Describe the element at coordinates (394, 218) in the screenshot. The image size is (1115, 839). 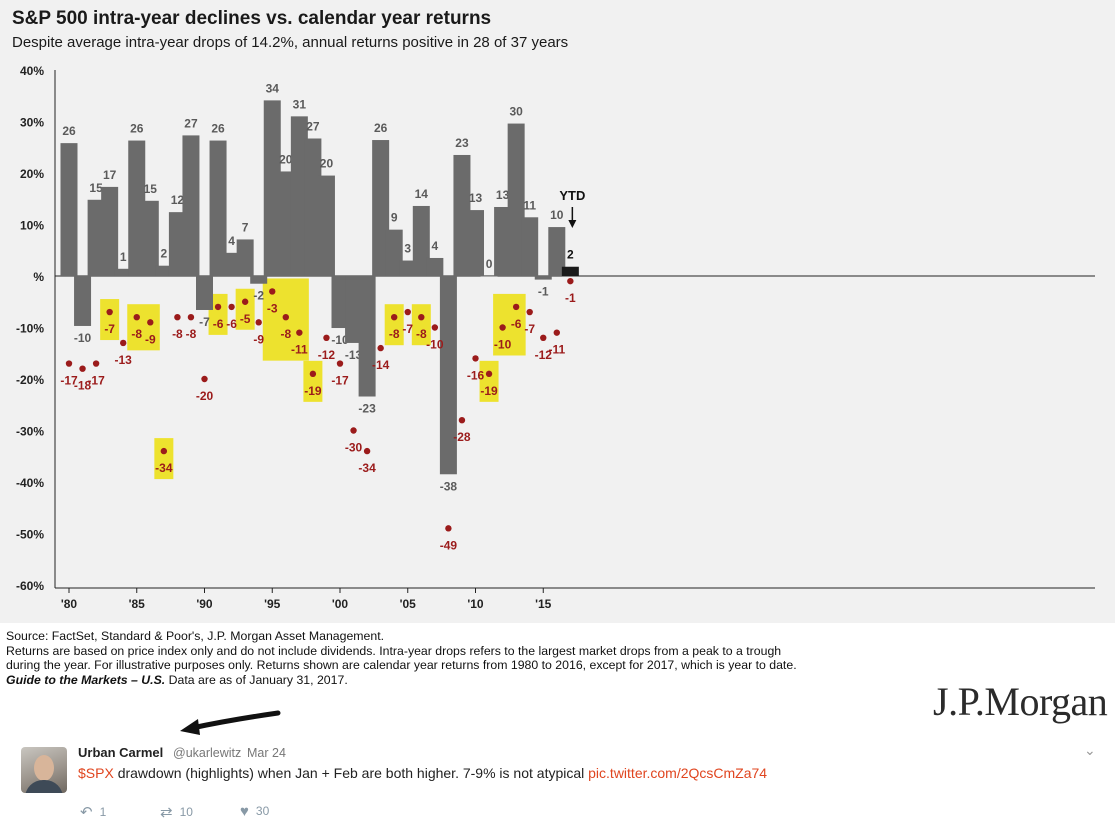
I see `return-label: 9` at that location.